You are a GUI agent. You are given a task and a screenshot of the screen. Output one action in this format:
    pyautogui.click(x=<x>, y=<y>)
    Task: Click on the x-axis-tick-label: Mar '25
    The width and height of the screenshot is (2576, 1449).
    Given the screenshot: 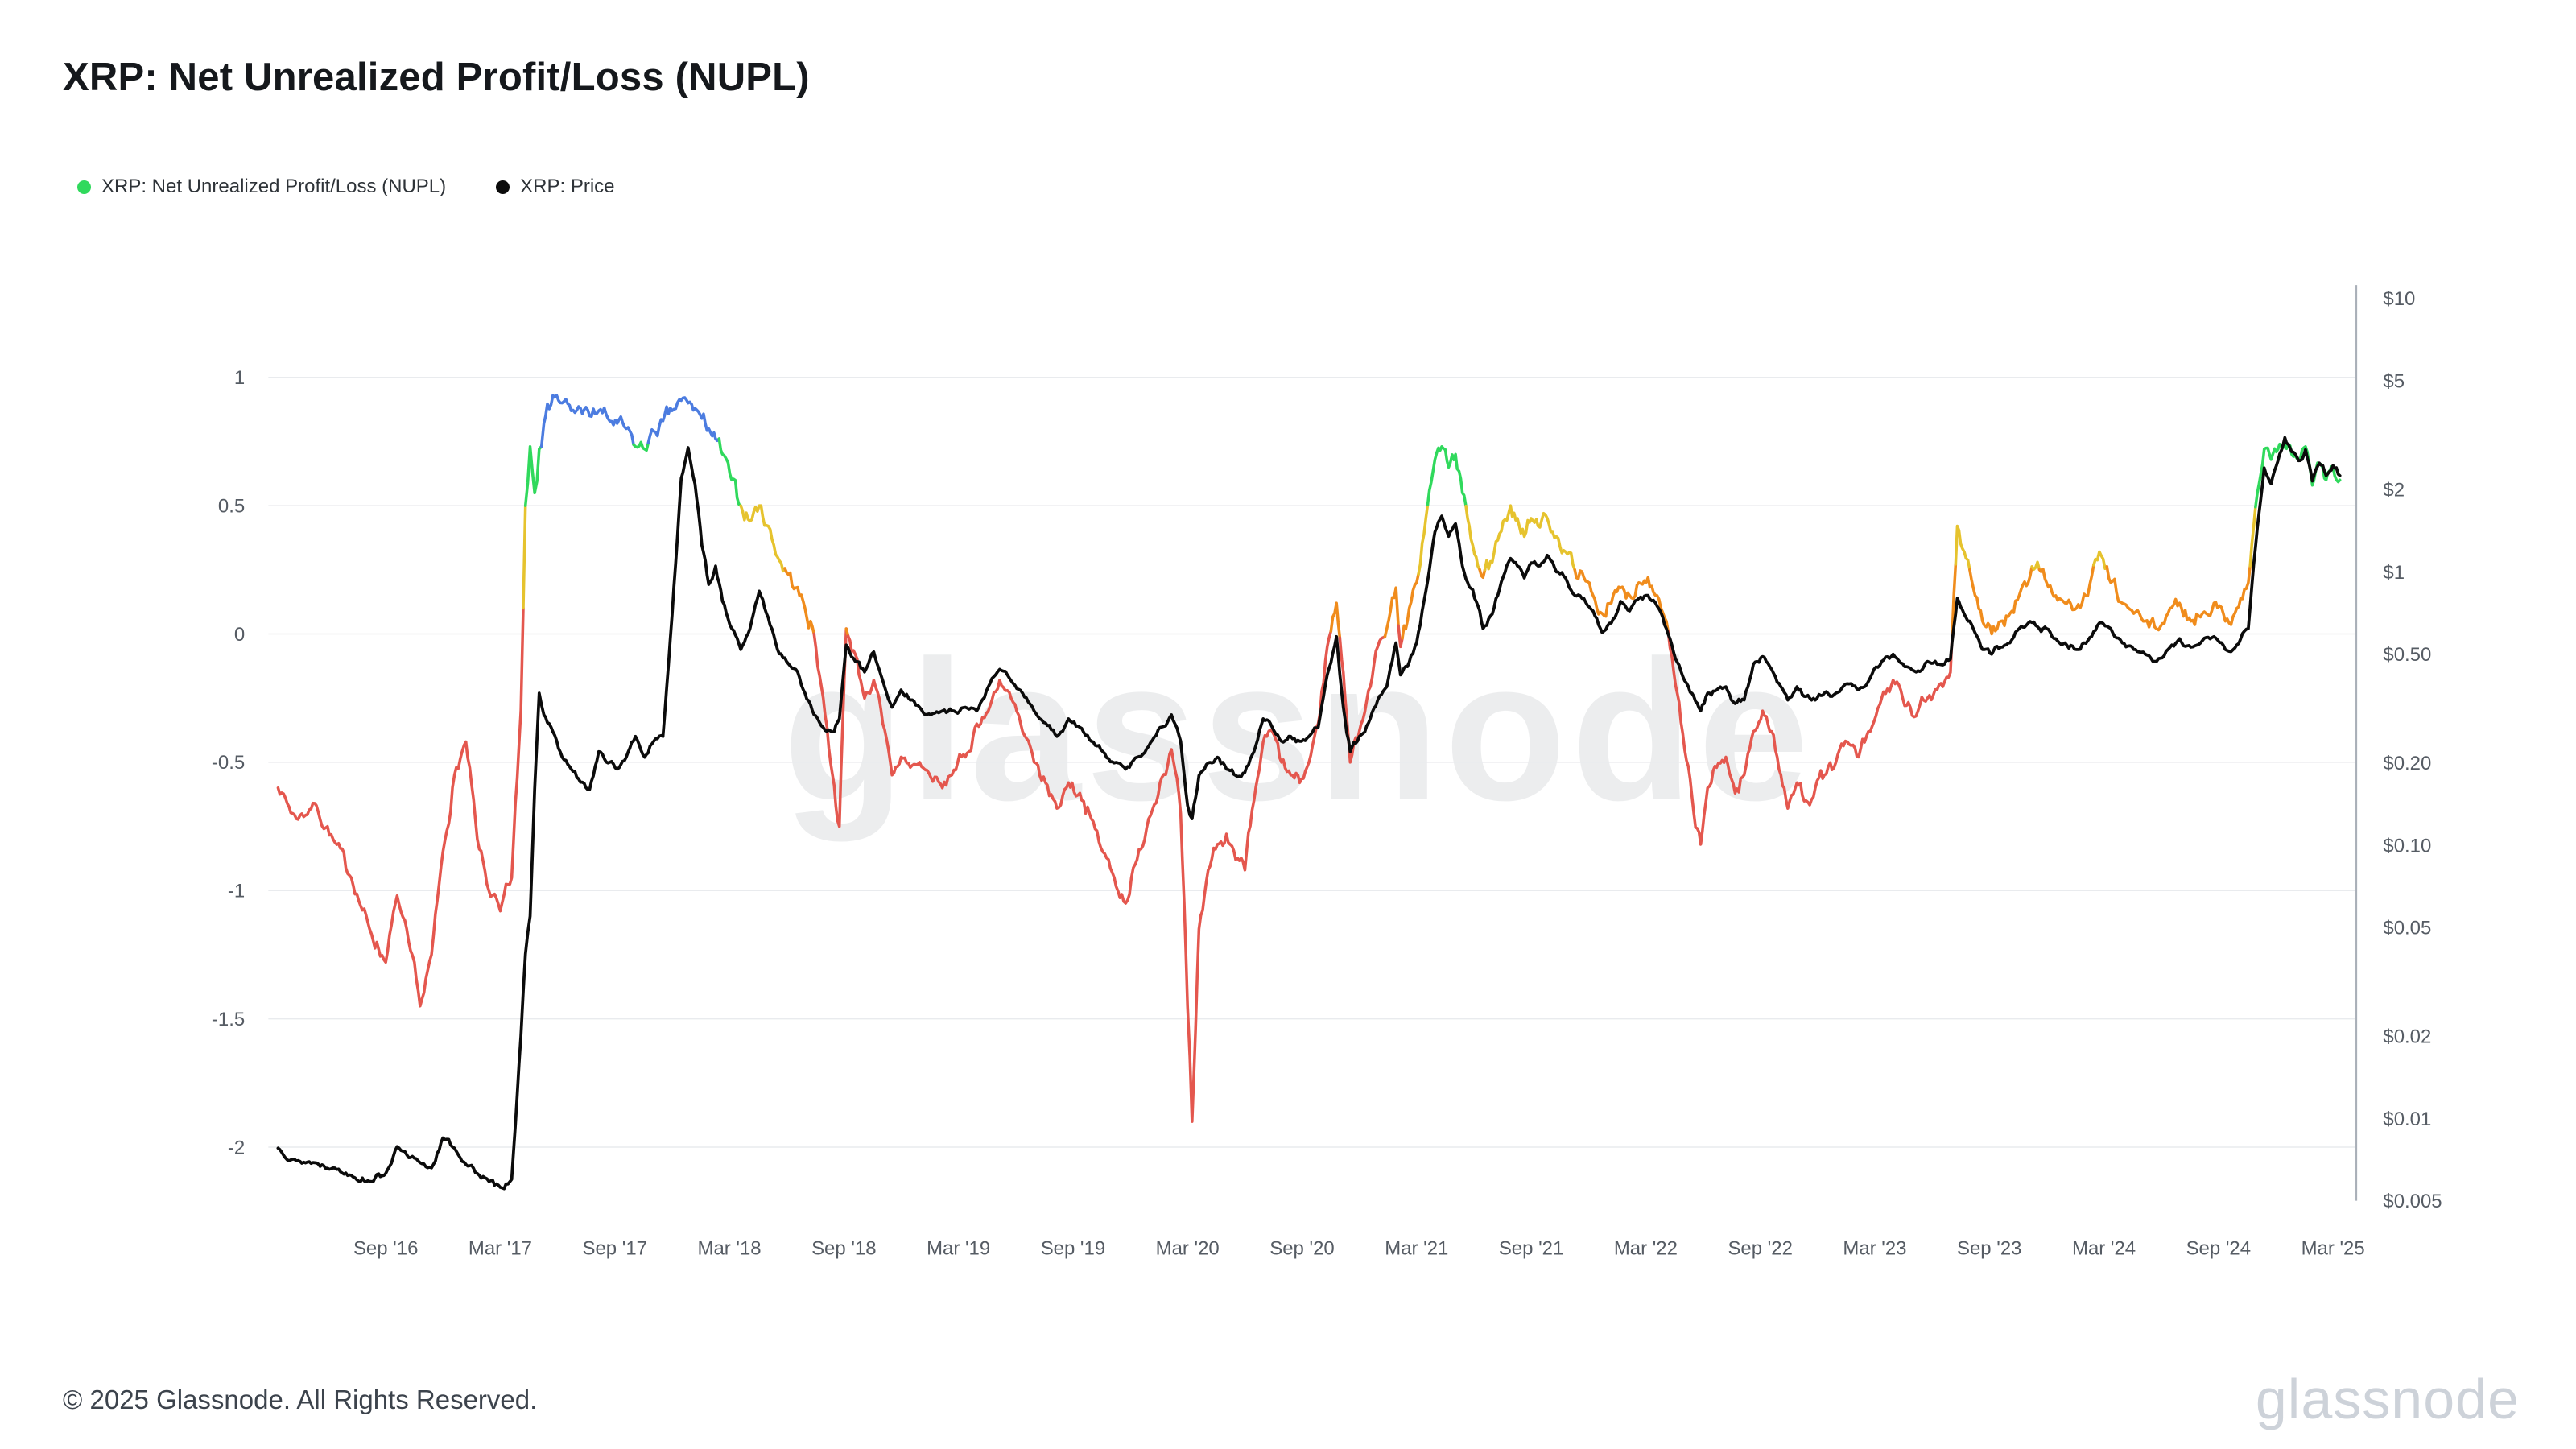 What is the action you would take?
    pyautogui.click(x=2333, y=1248)
    